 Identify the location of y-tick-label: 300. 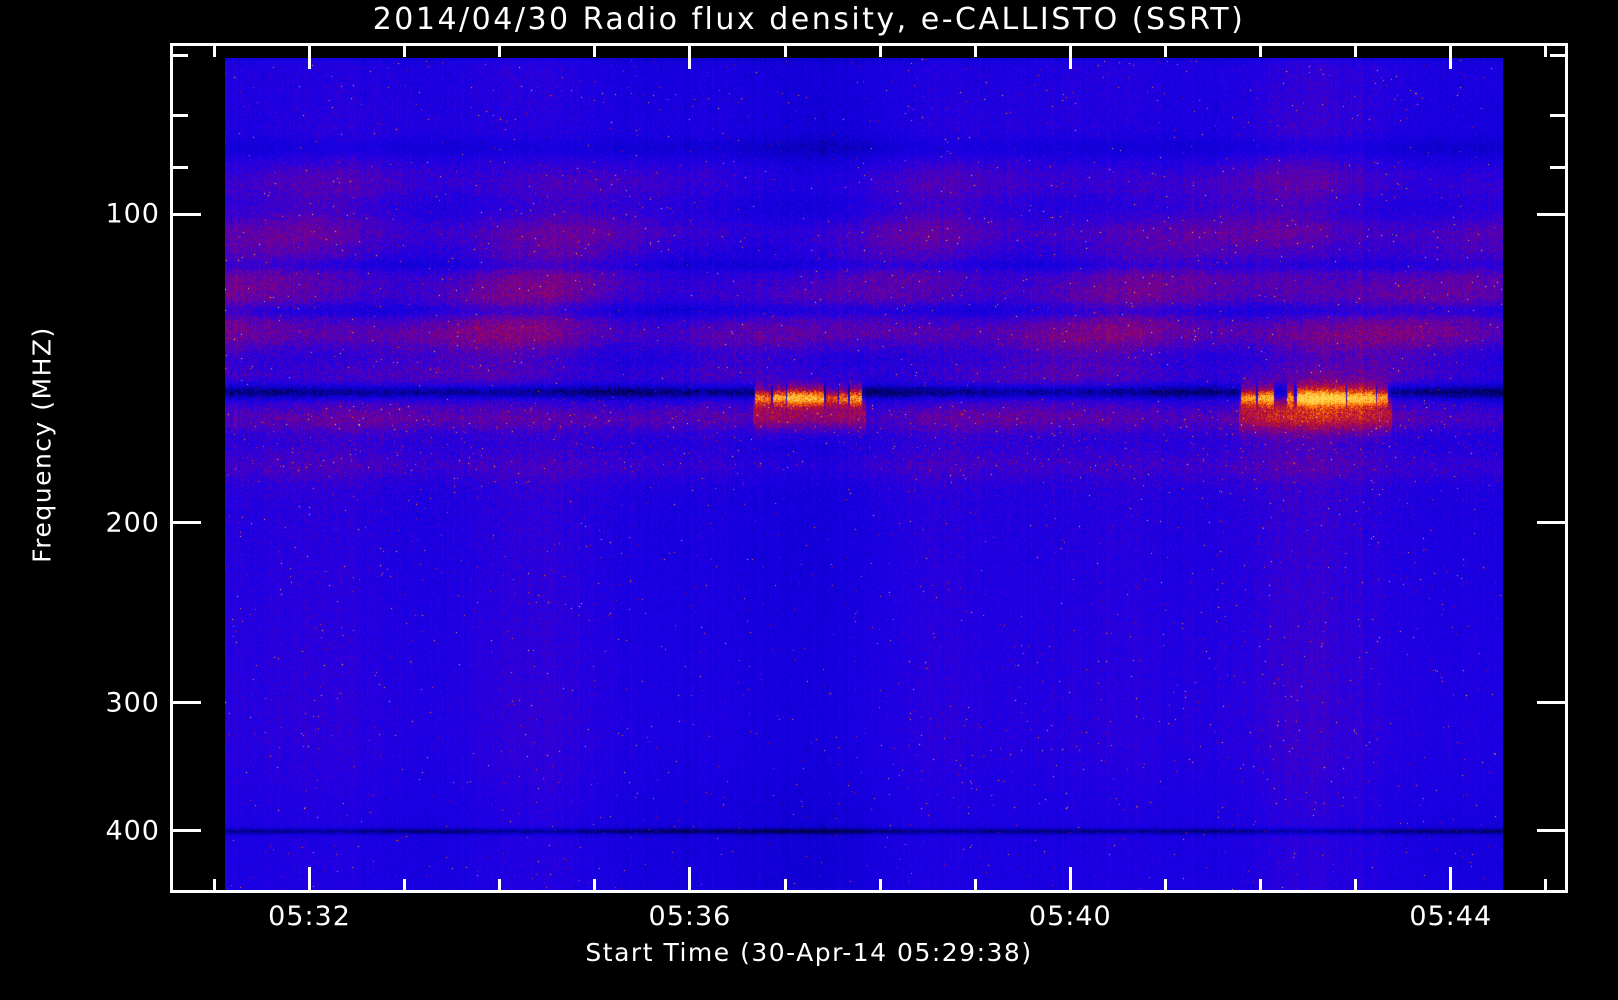
(132, 703).